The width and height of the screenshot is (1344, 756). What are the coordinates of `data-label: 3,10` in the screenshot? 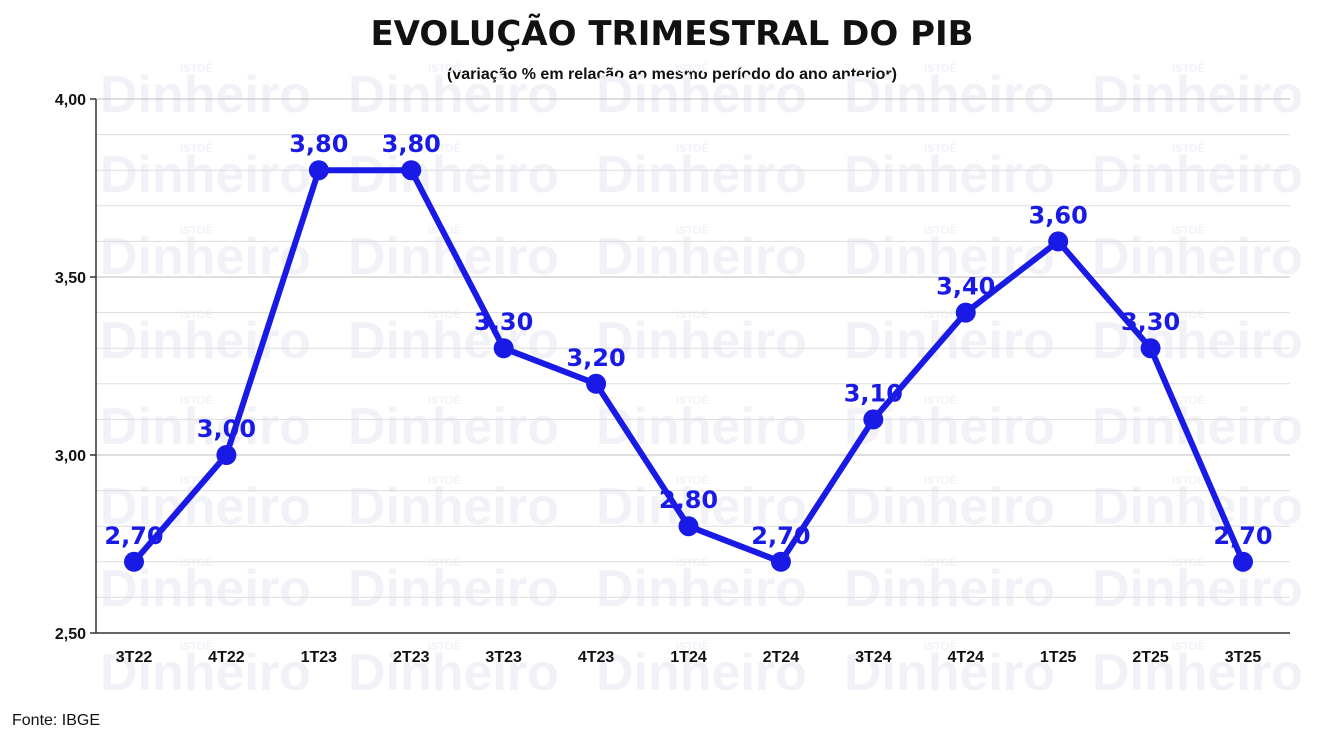 It's located at (873, 393).